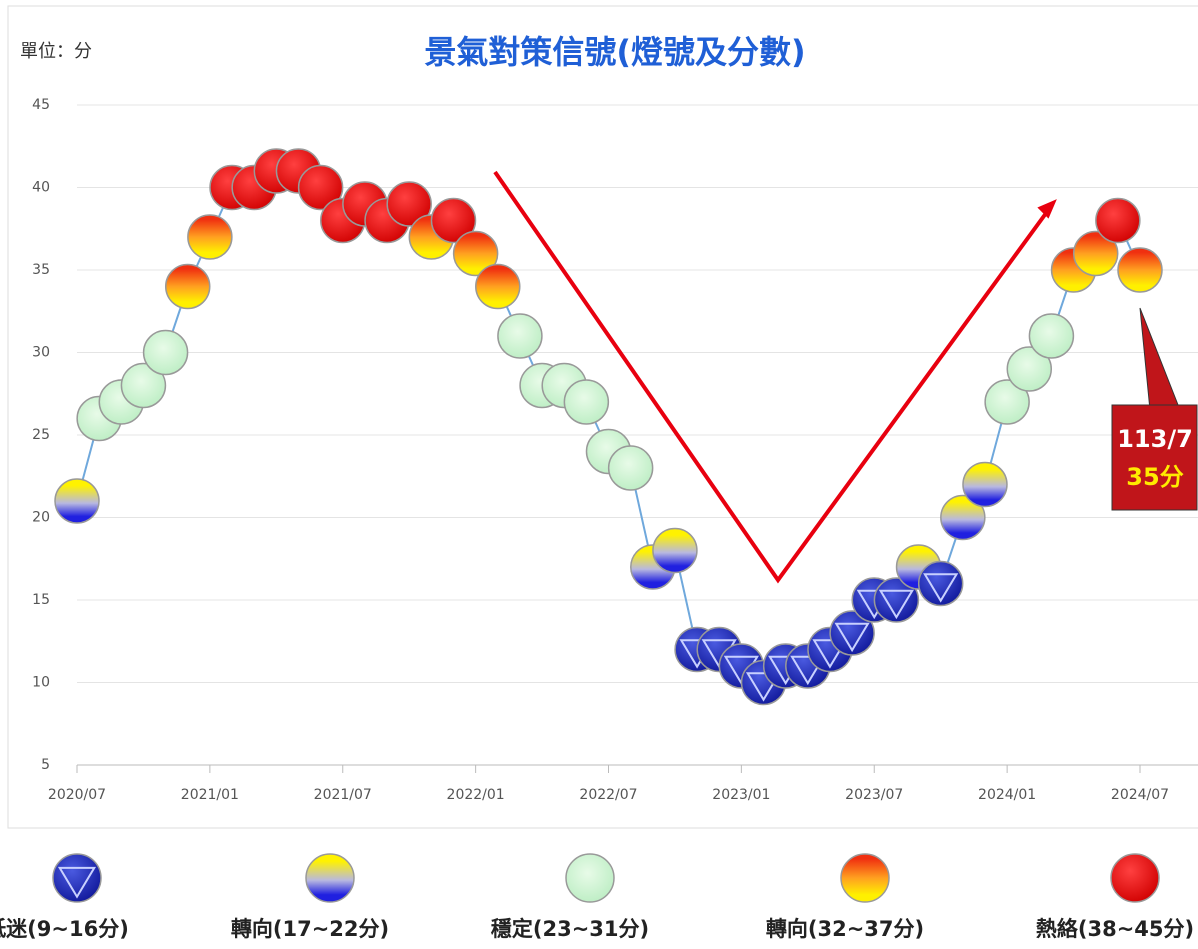 The height and width of the screenshot is (949, 1198). What do you see at coordinates (476, 795) in the screenshot?
I see `x-tick-label: 2022/01` at bounding box center [476, 795].